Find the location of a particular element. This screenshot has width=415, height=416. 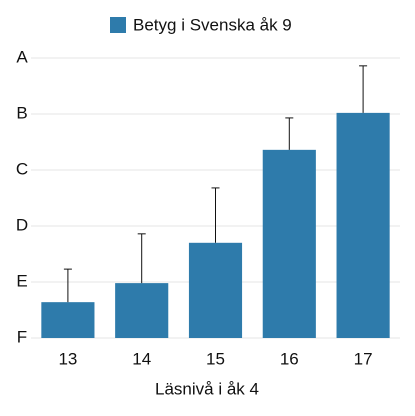

legend-label: Betyg i Svenska åk 9 is located at coordinates (212, 24).